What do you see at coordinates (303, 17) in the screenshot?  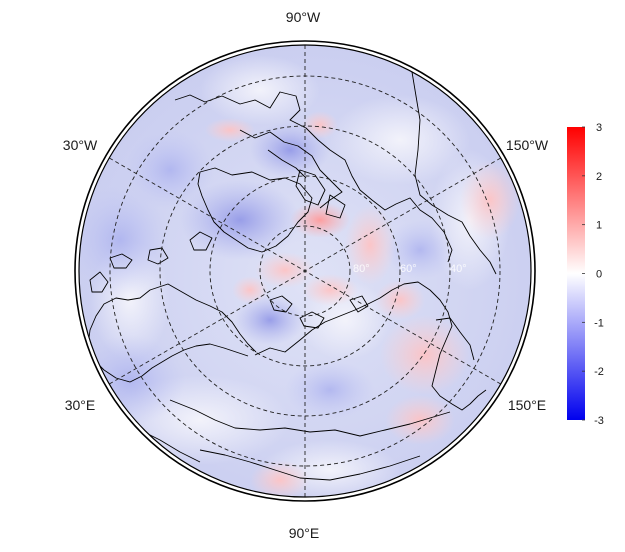 I see `lon-label-90w: 90°W` at bounding box center [303, 17].